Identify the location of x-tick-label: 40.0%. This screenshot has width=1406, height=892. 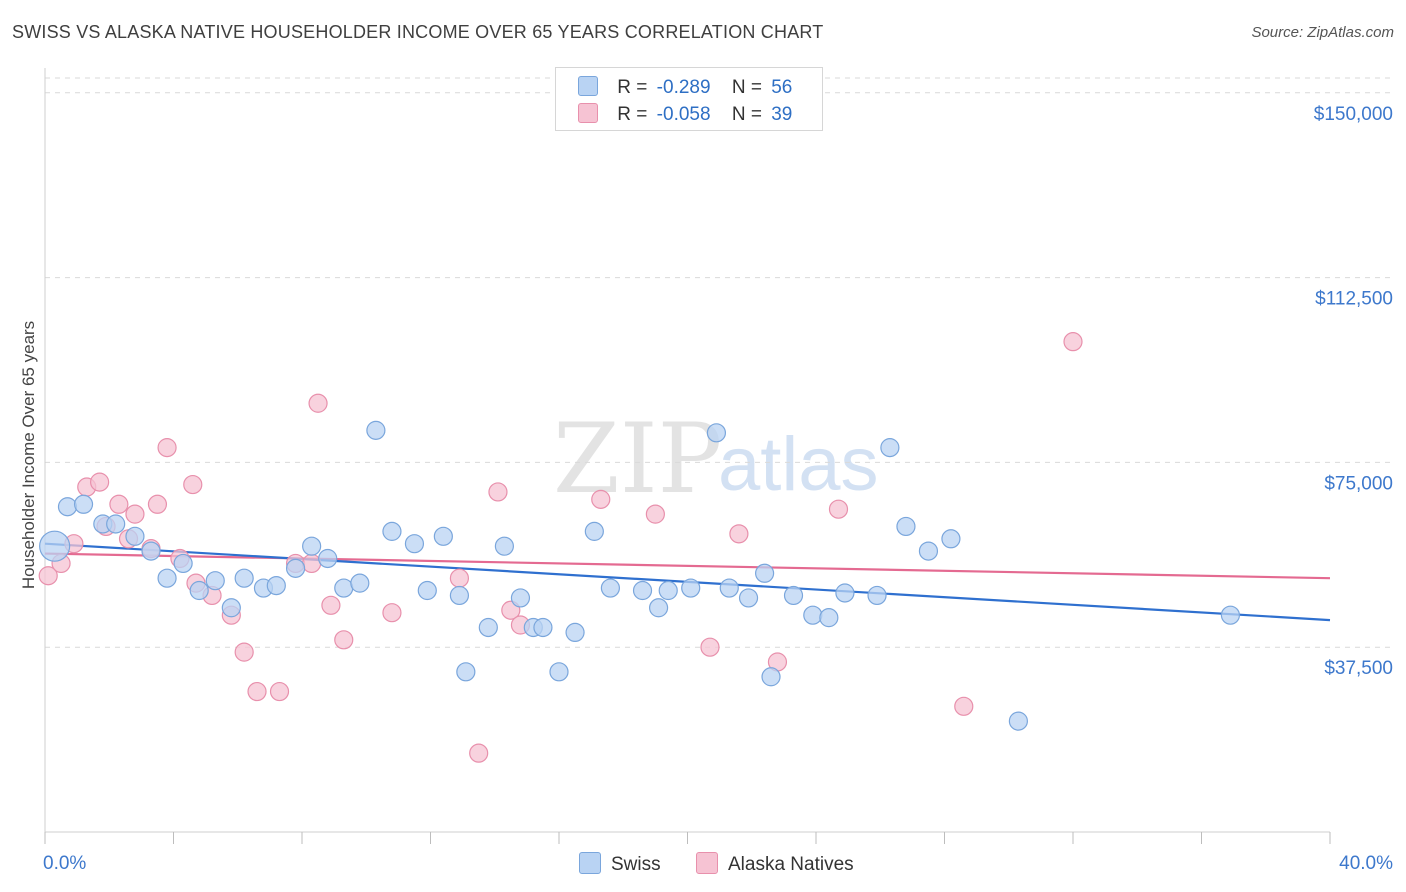
(1366, 863).